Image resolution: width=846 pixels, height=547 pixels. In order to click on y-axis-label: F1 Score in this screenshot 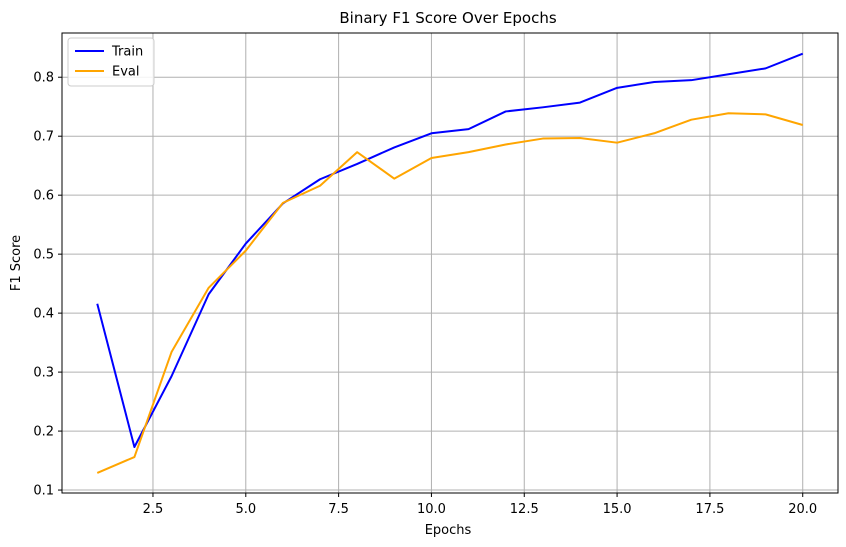, I will do `click(16, 263)`.